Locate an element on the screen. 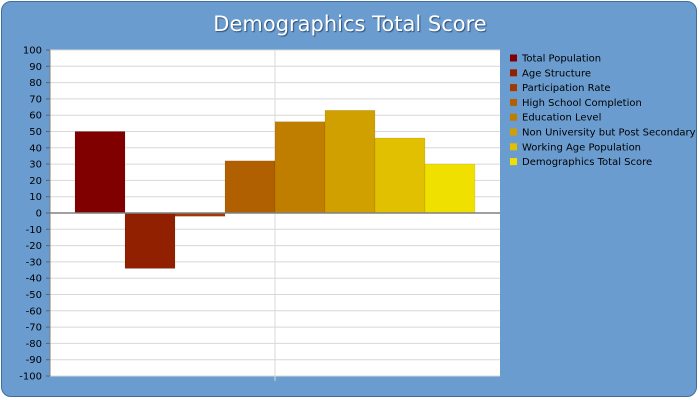 The width and height of the screenshot is (700, 400). y-tick-label: -60 is located at coordinates (34, 311).